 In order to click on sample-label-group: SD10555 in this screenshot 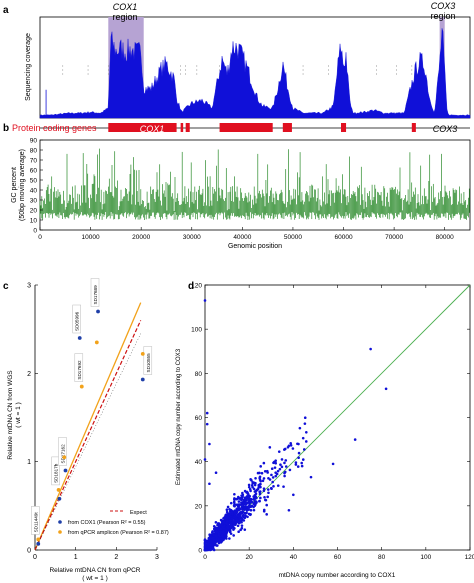, I will do `click(148, 360)`.